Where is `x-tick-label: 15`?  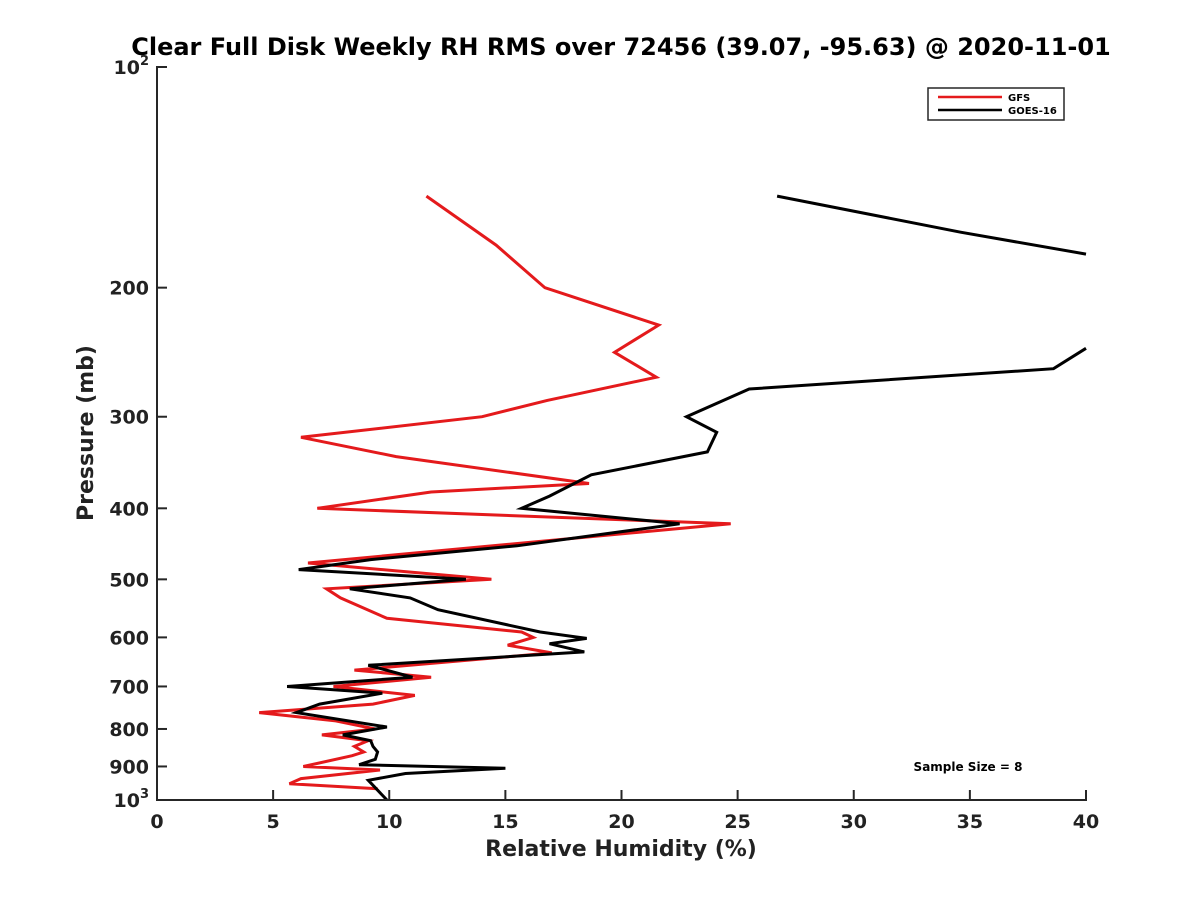
x-tick-label: 15 is located at coordinates (505, 822).